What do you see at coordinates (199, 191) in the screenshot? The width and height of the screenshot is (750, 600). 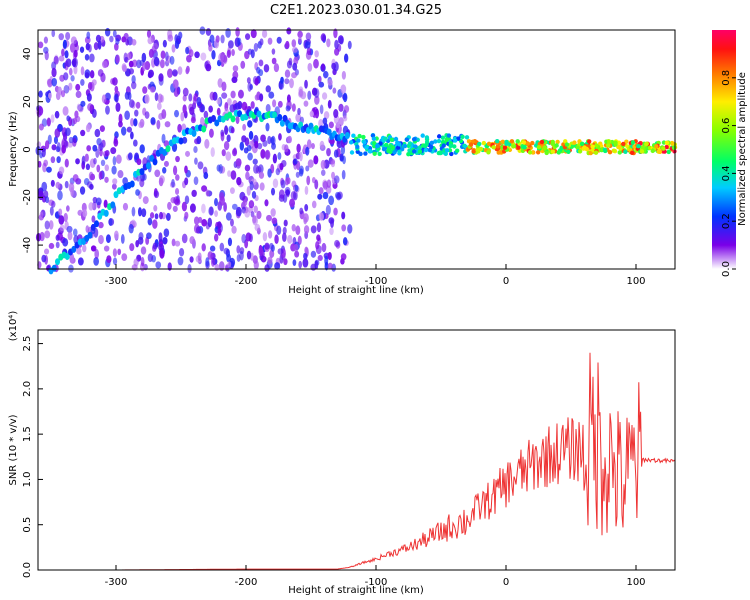 I see `heatmap-feature-arc` at bounding box center [199, 191].